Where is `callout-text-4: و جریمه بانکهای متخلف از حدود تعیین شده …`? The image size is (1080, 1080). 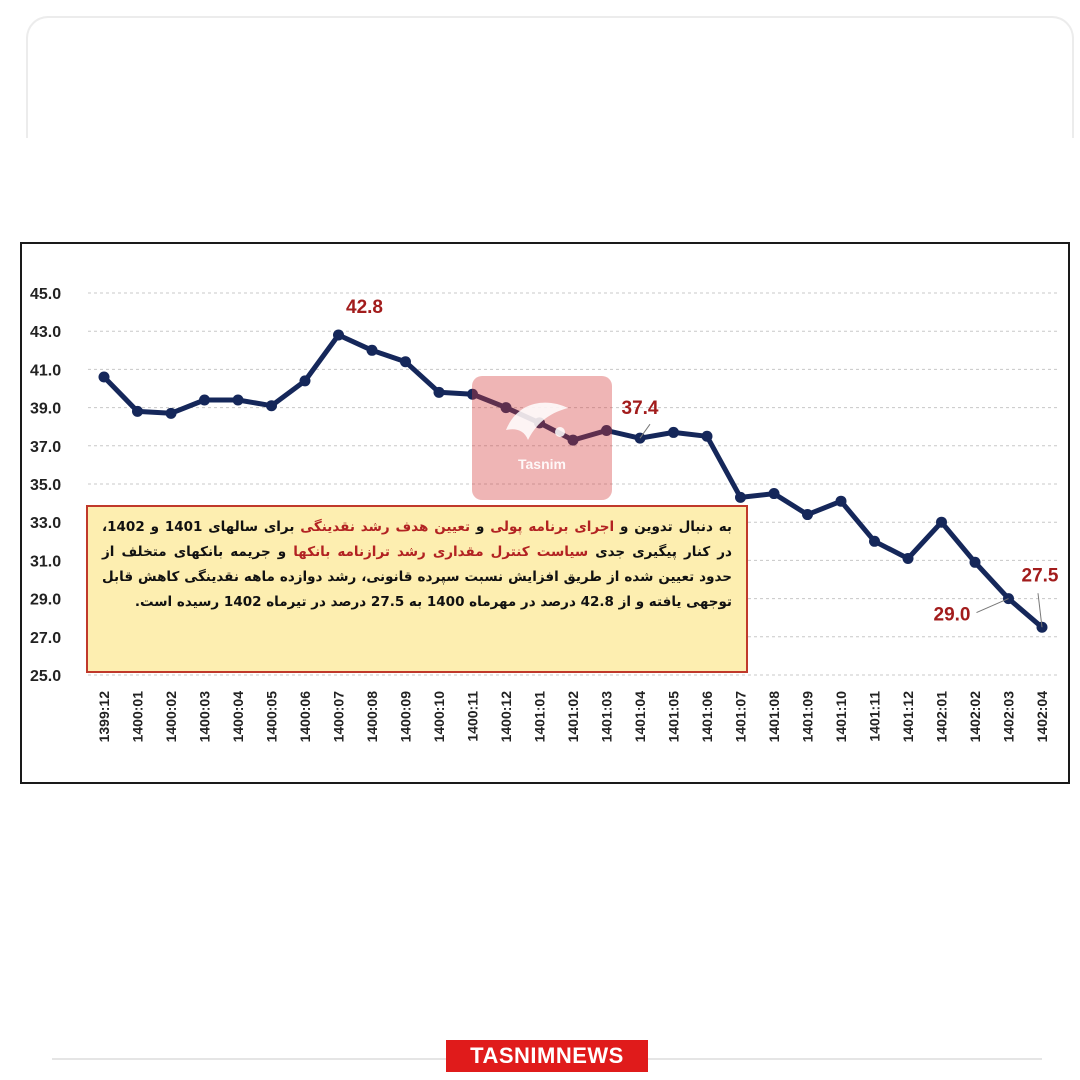
callout-text-4: و جریمه بانکهای متخلف از حدود تعیین شده … is located at coordinates (417, 577).